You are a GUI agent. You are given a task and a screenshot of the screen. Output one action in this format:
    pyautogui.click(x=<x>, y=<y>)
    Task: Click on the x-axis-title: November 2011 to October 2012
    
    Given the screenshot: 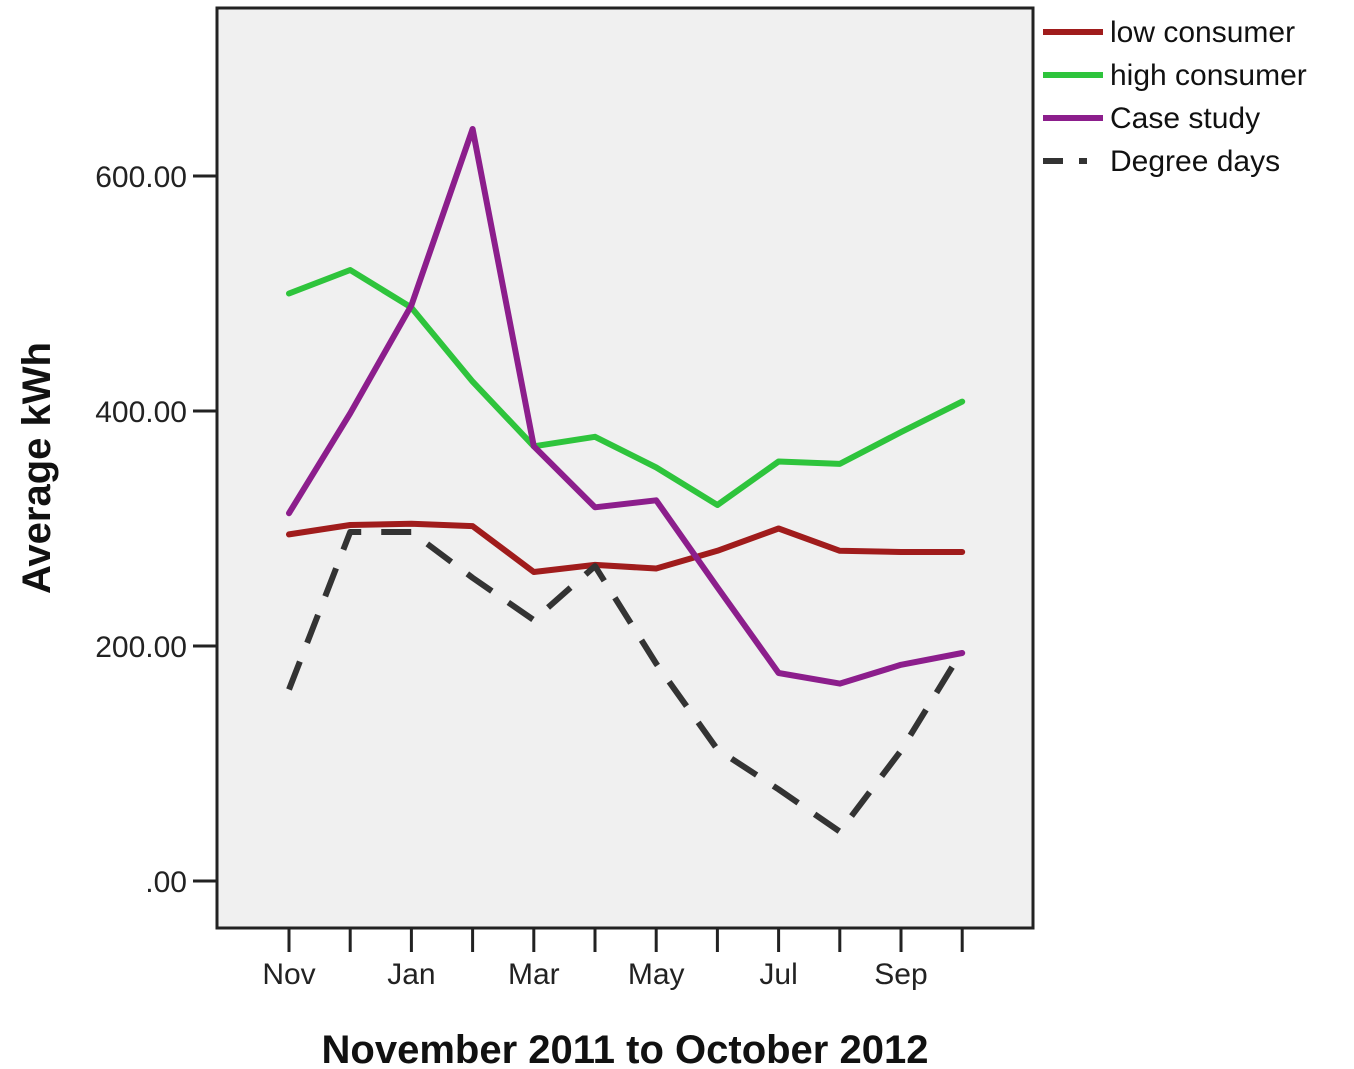 What is the action you would take?
    pyautogui.click(x=625, y=1048)
    